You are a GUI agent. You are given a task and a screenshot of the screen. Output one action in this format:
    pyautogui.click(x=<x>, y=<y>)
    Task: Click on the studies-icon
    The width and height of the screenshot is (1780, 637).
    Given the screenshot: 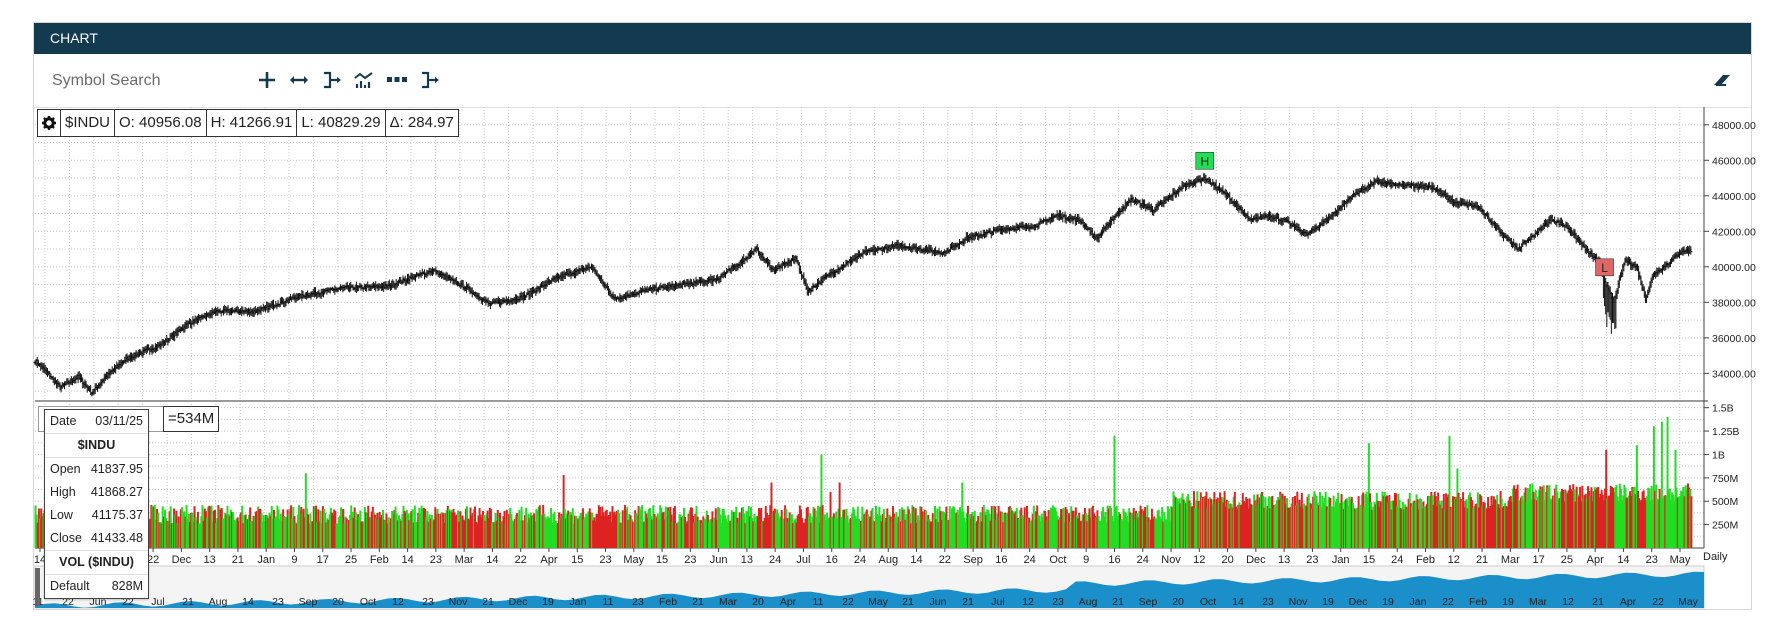 What is the action you would take?
    pyautogui.click(x=364, y=80)
    